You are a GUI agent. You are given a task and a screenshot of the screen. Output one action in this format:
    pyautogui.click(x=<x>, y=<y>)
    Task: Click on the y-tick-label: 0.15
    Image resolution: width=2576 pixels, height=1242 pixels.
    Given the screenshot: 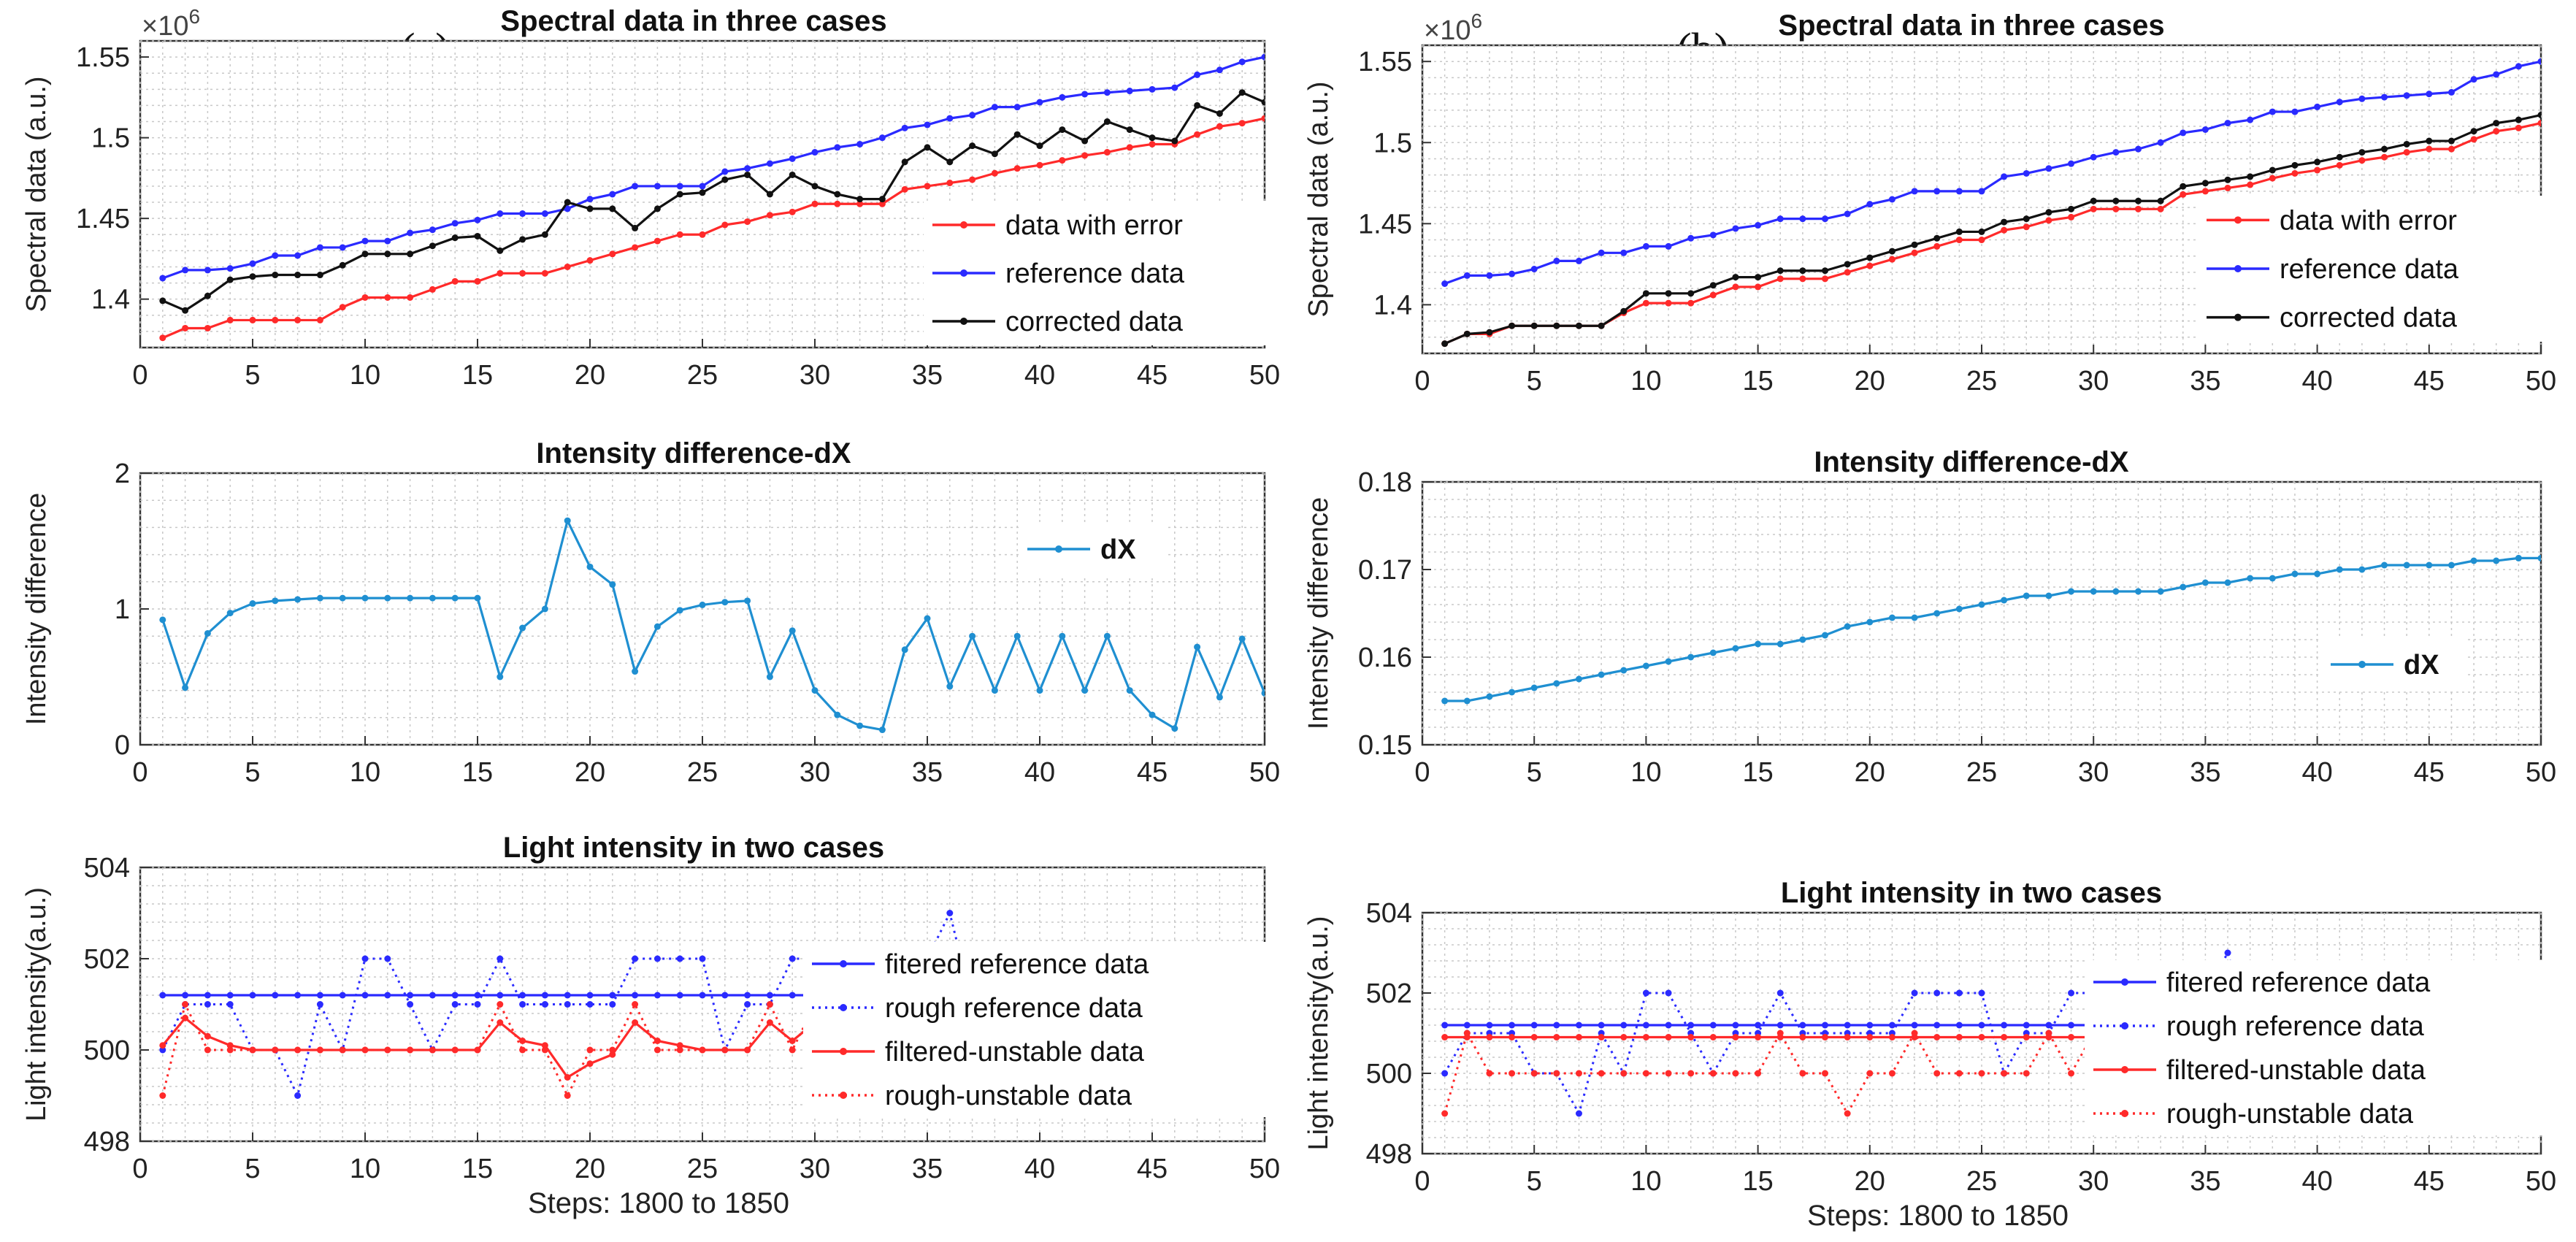 What is the action you would take?
    pyautogui.click(x=1385, y=745)
    